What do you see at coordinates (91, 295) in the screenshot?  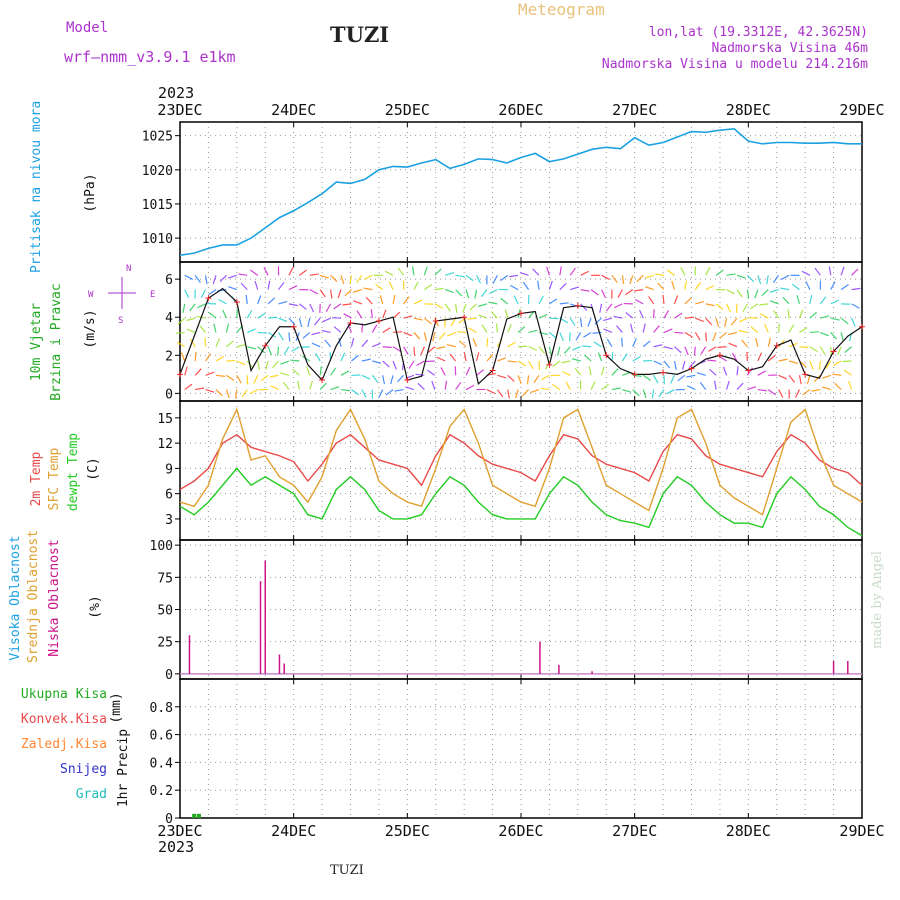 I see `compass-w-label: W` at bounding box center [91, 295].